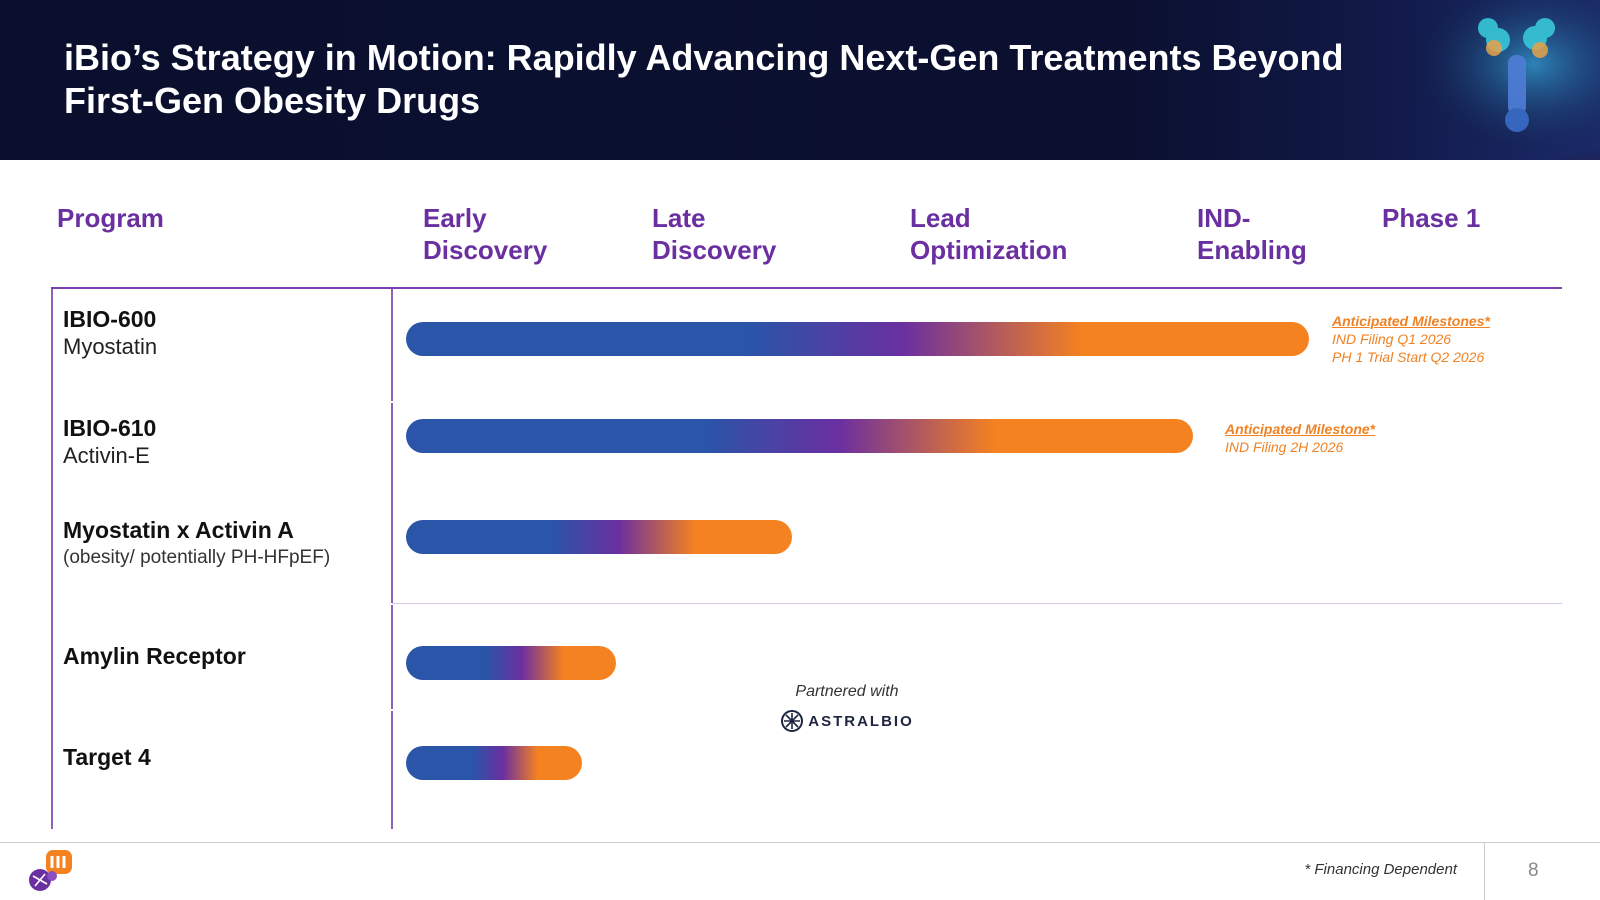 Image resolution: width=1600 pixels, height=900 pixels. What do you see at coordinates (455, 218) in the screenshot?
I see `column-header-label: Early` at bounding box center [455, 218].